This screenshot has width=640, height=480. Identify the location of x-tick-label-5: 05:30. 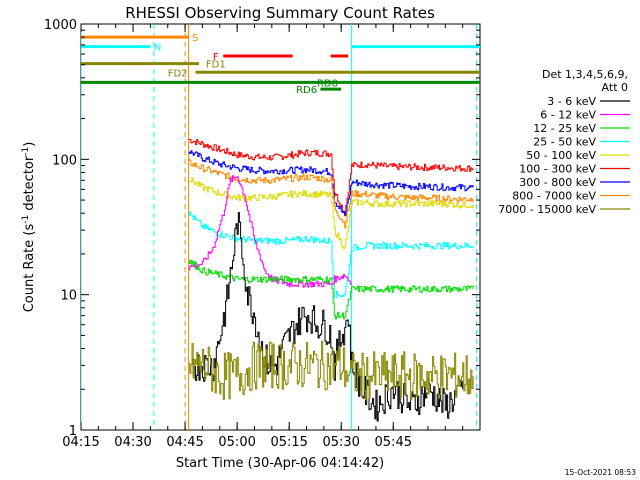
(340, 442).